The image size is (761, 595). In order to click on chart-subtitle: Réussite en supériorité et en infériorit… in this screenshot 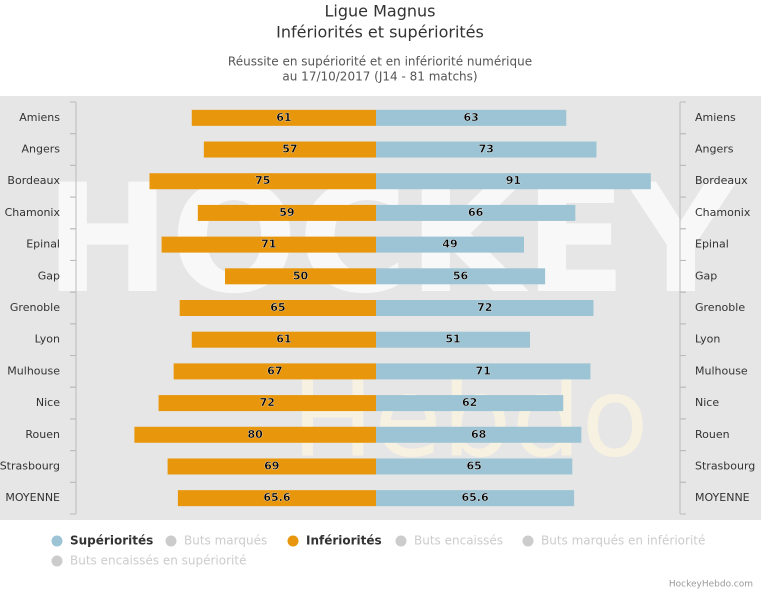, I will do `click(380, 62)`.